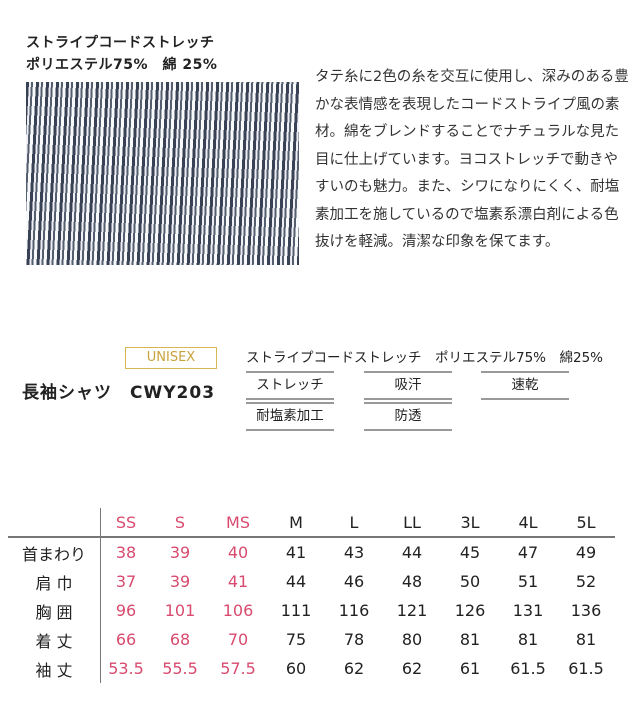 This screenshot has width=640, height=725. Describe the element at coordinates (54, 581) in the screenshot. I see `row-label: 肩 巾` at that location.